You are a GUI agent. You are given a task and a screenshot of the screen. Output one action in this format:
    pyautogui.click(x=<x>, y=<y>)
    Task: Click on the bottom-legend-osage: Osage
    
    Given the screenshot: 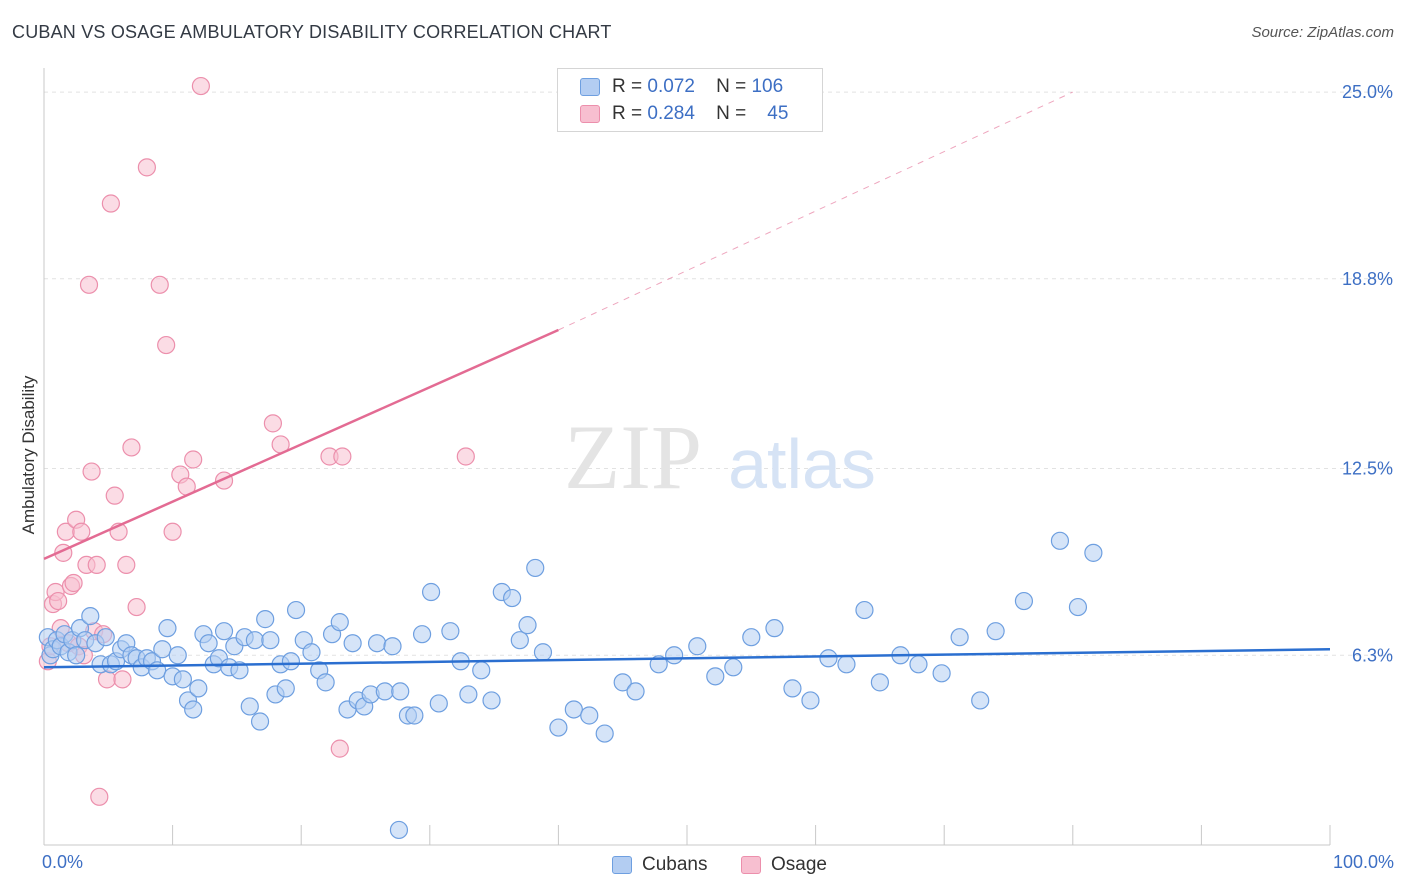 What is the action you would take?
    pyautogui.click(x=784, y=865)
    